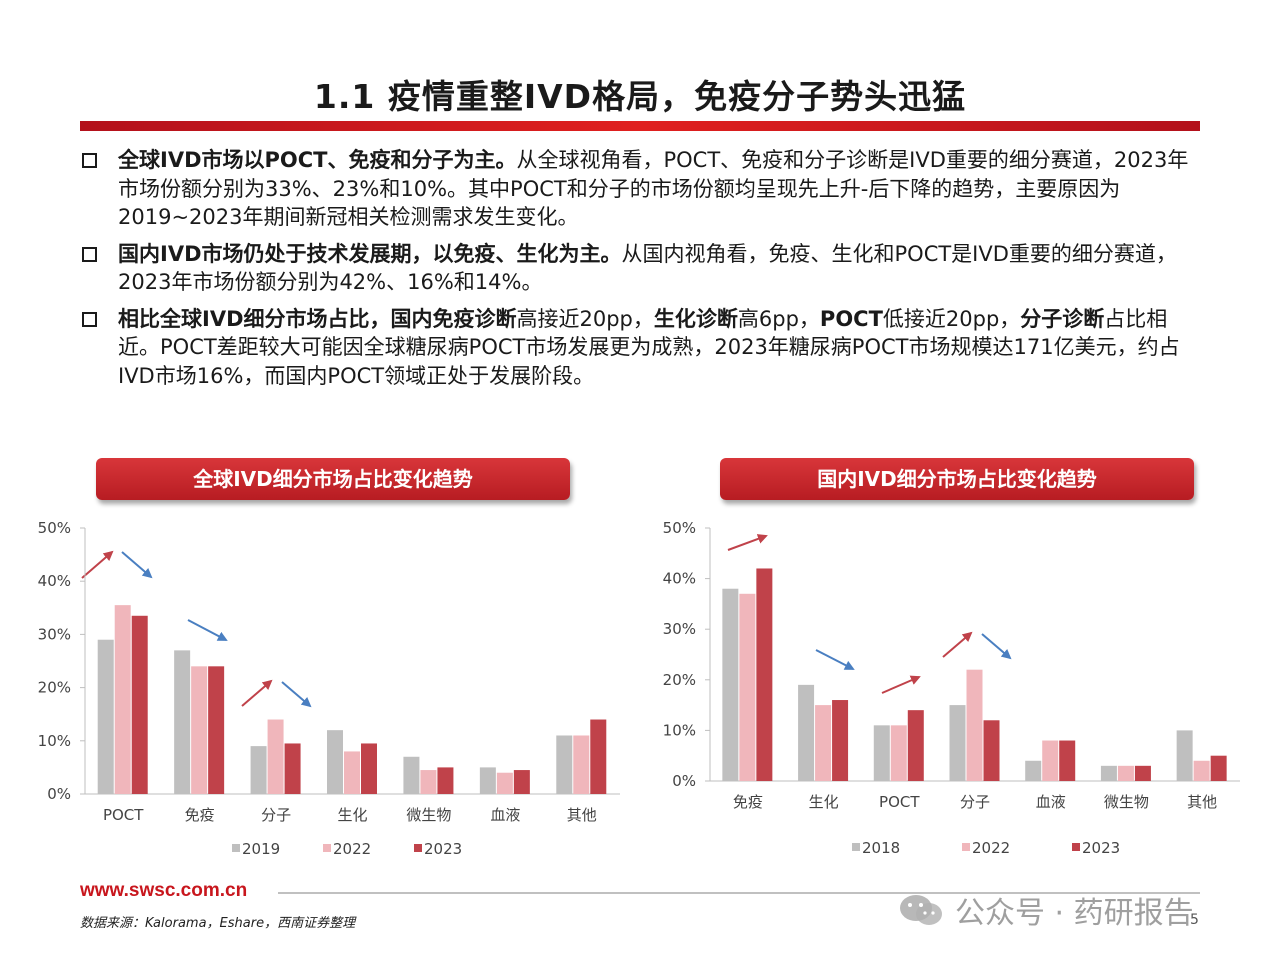 The image size is (1280, 960). What do you see at coordinates (585, 318) in the screenshot?
I see `bullet-text: 高接近20pp，` at bounding box center [585, 318].